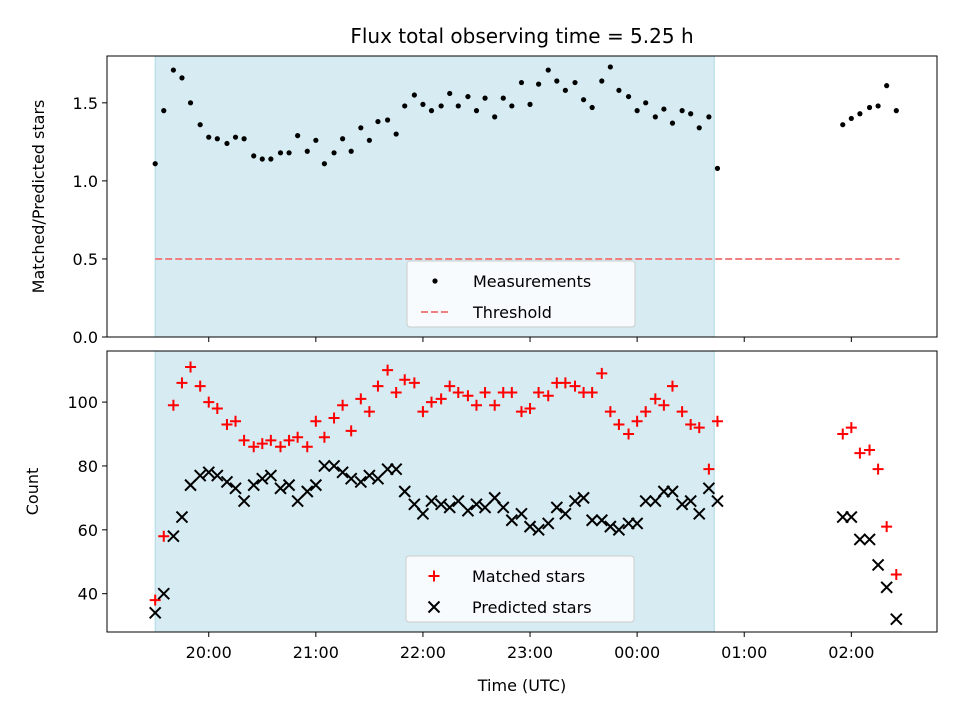  I want to click on legend: Measurements Threshold, so click(521, 294).